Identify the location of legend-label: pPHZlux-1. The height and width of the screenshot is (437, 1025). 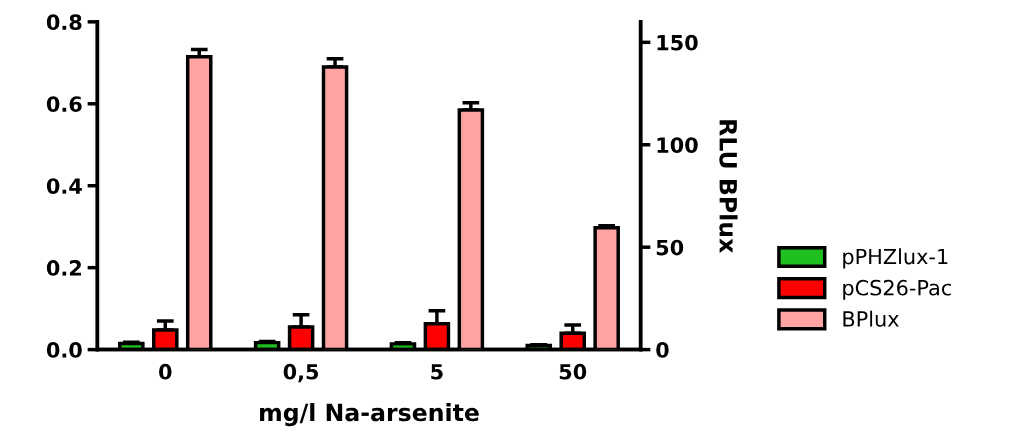
(895, 258).